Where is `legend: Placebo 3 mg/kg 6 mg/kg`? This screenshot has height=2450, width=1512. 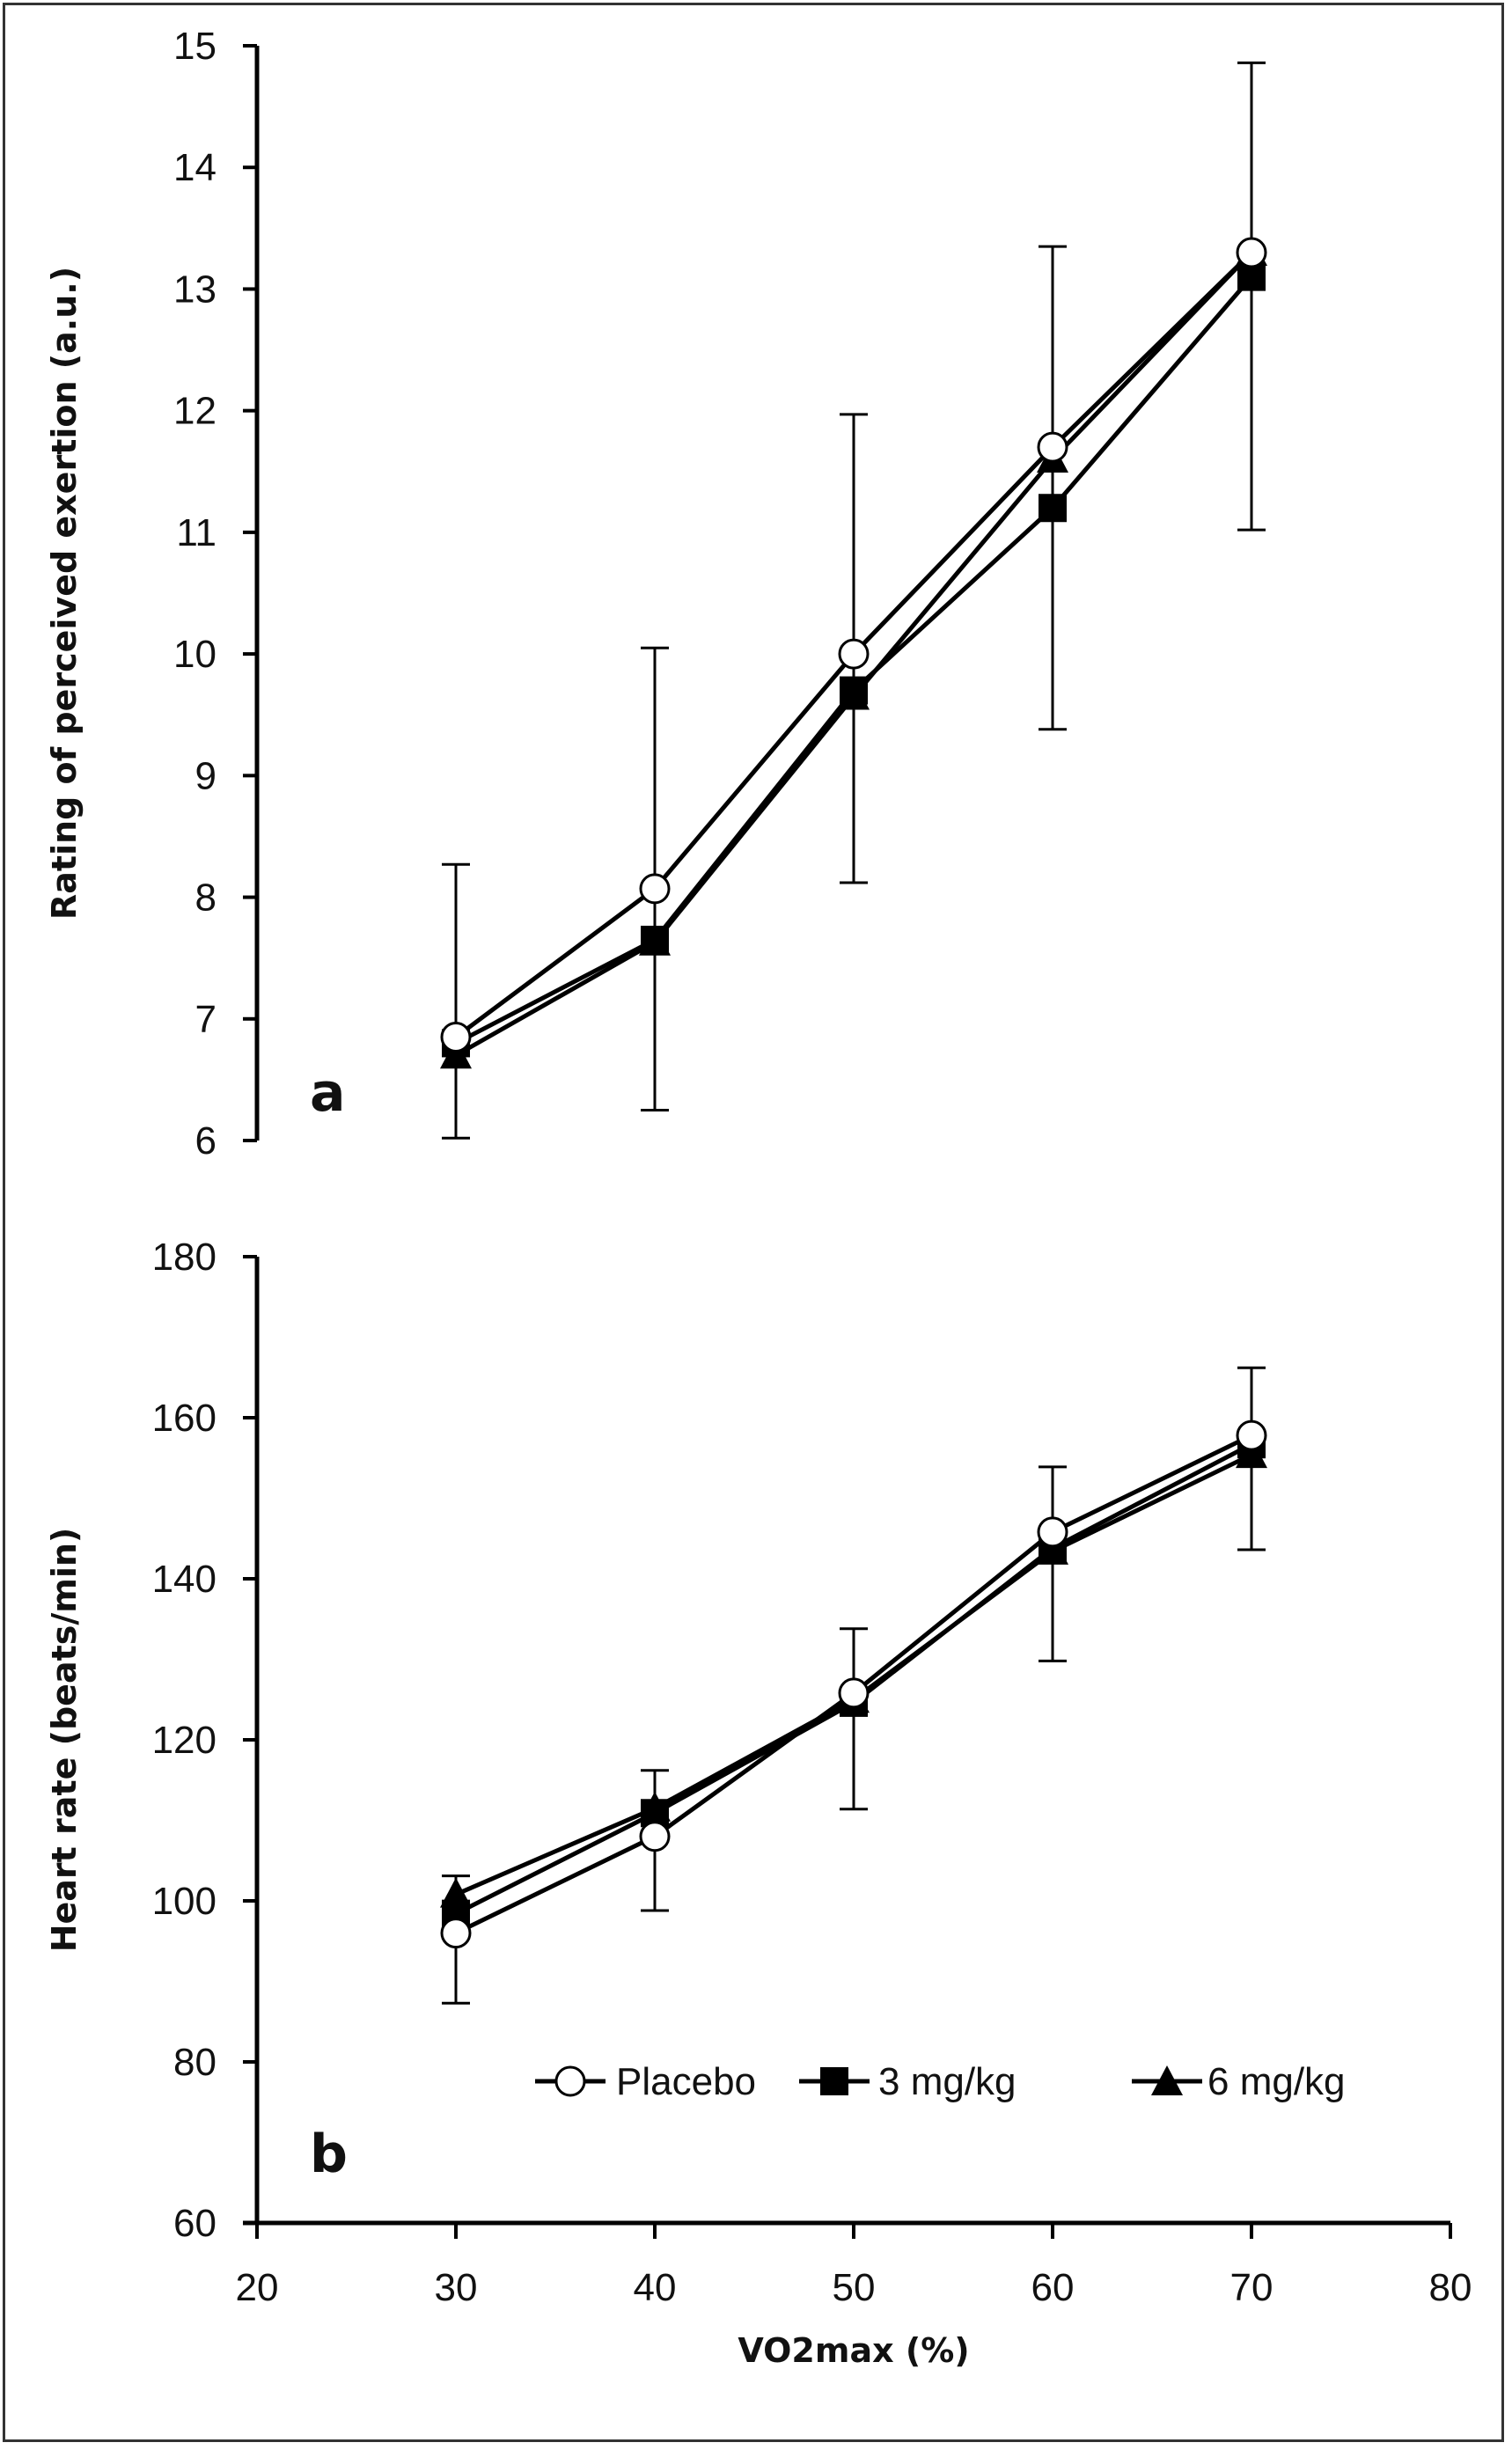
legend: Placebo 3 mg/kg 6 mg/kg is located at coordinates (941, 2081).